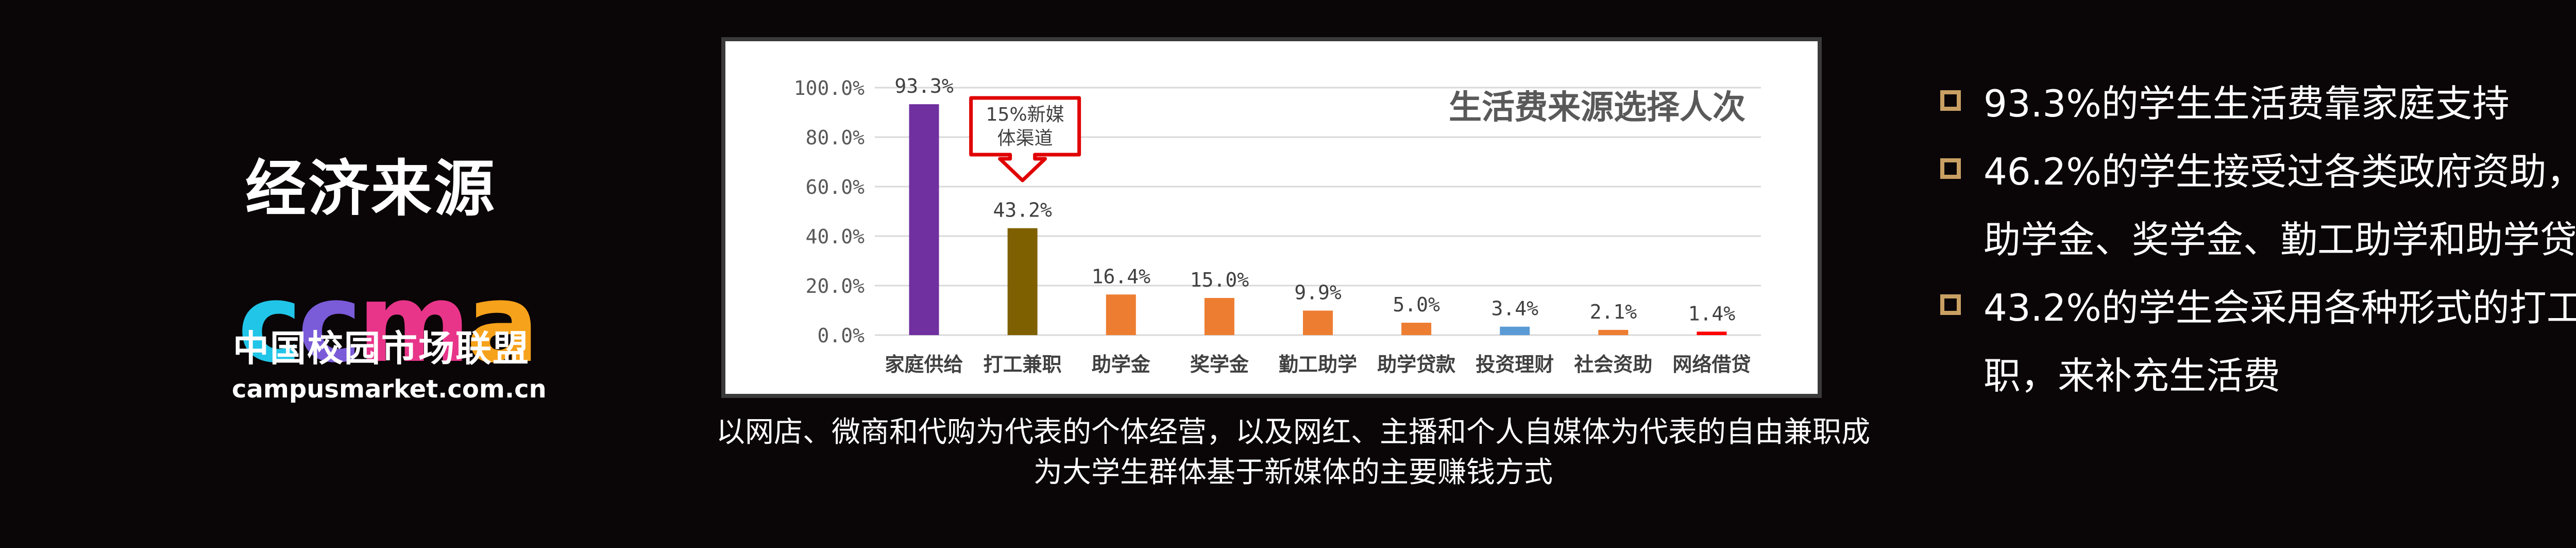 The height and width of the screenshot is (548, 2576). What do you see at coordinates (841, 335) in the screenshot?
I see `y-tick-label: 0.0%` at bounding box center [841, 335].